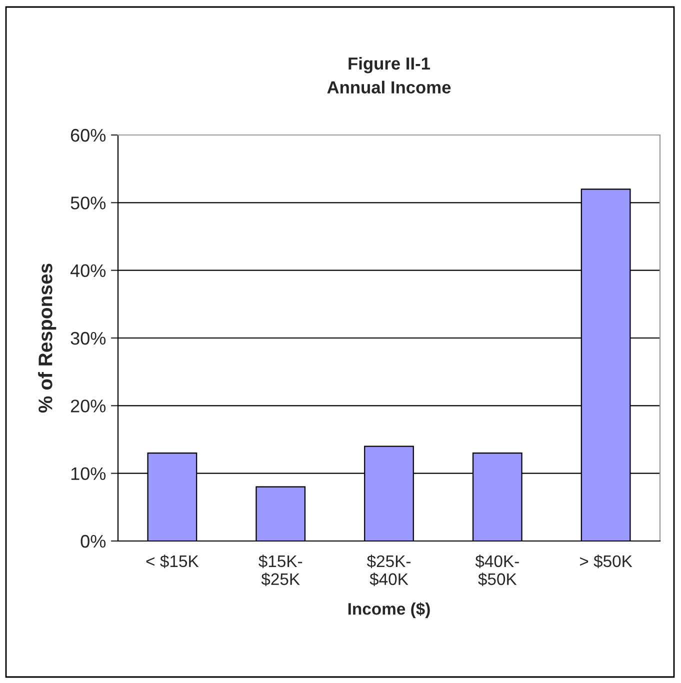 The width and height of the screenshot is (681, 683). Describe the element at coordinates (88, 271) in the screenshot. I see `y-tick-label: 40%` at that location.